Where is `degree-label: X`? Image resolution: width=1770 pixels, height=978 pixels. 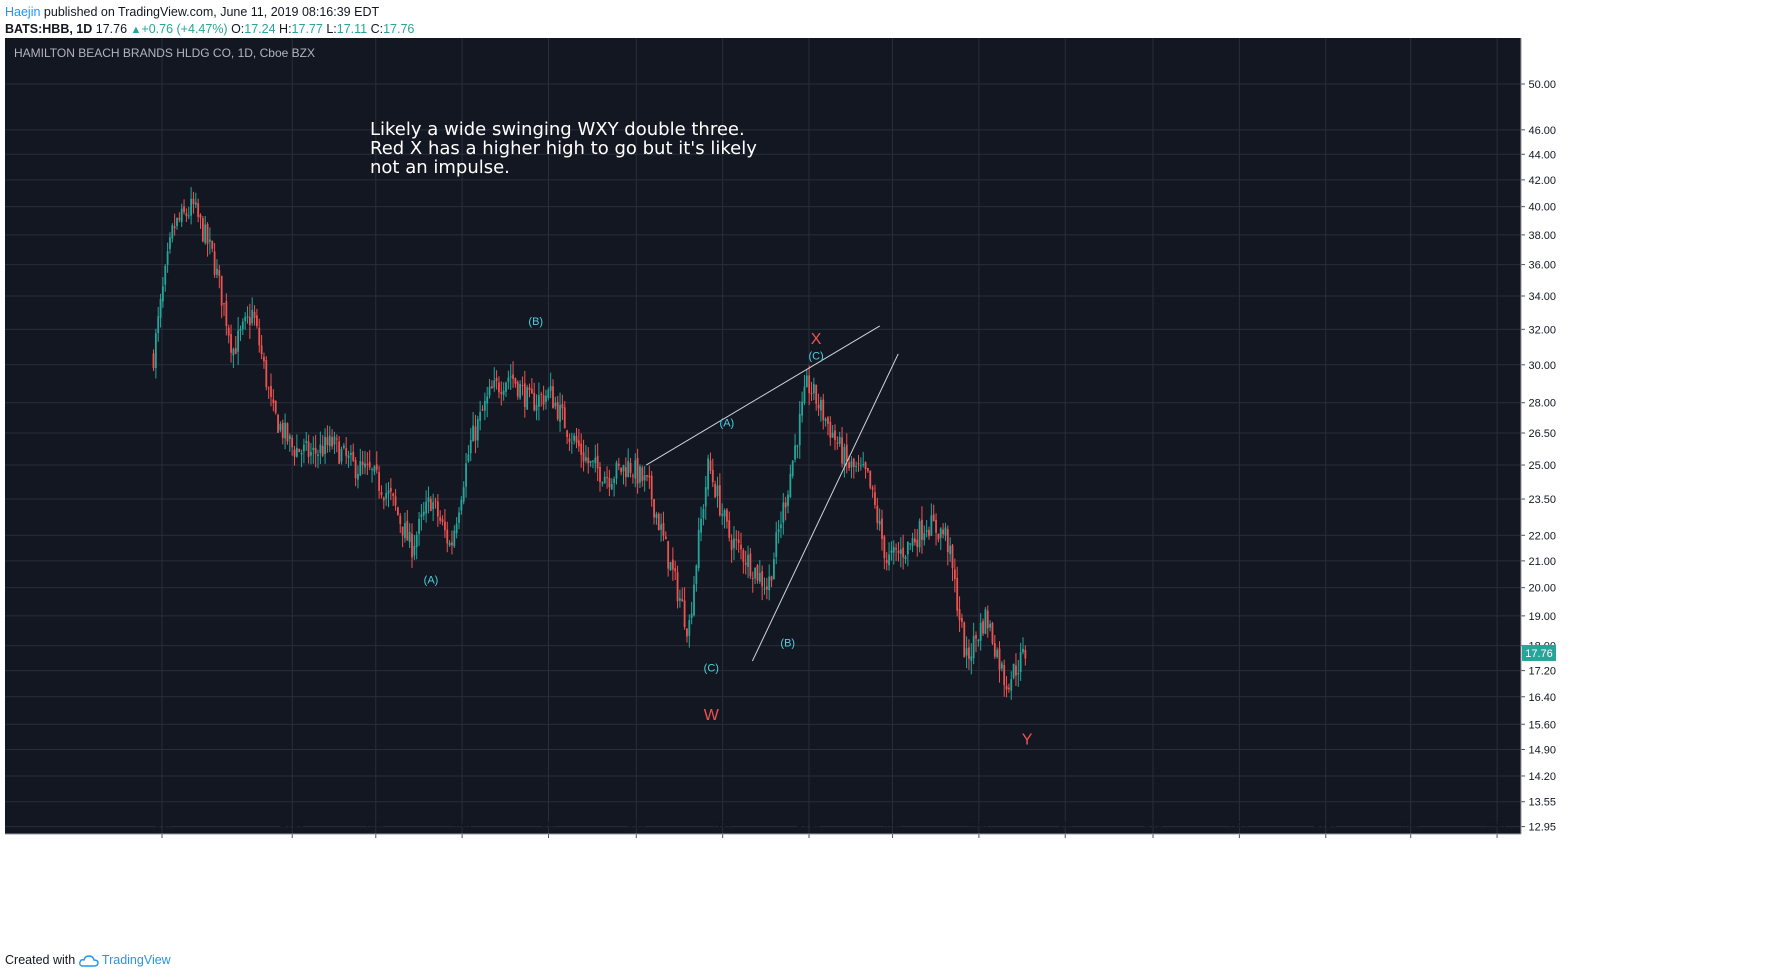
degree-label: X is located at coordinates (816, 339).